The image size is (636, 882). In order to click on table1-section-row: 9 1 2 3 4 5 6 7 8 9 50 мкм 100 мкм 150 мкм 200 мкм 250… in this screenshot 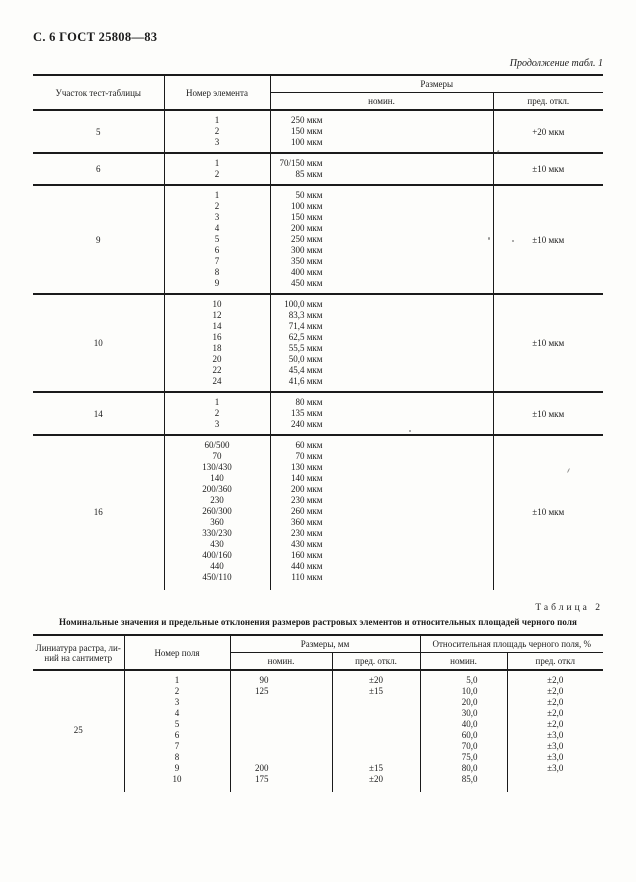, I will do `click(318, 240)`.